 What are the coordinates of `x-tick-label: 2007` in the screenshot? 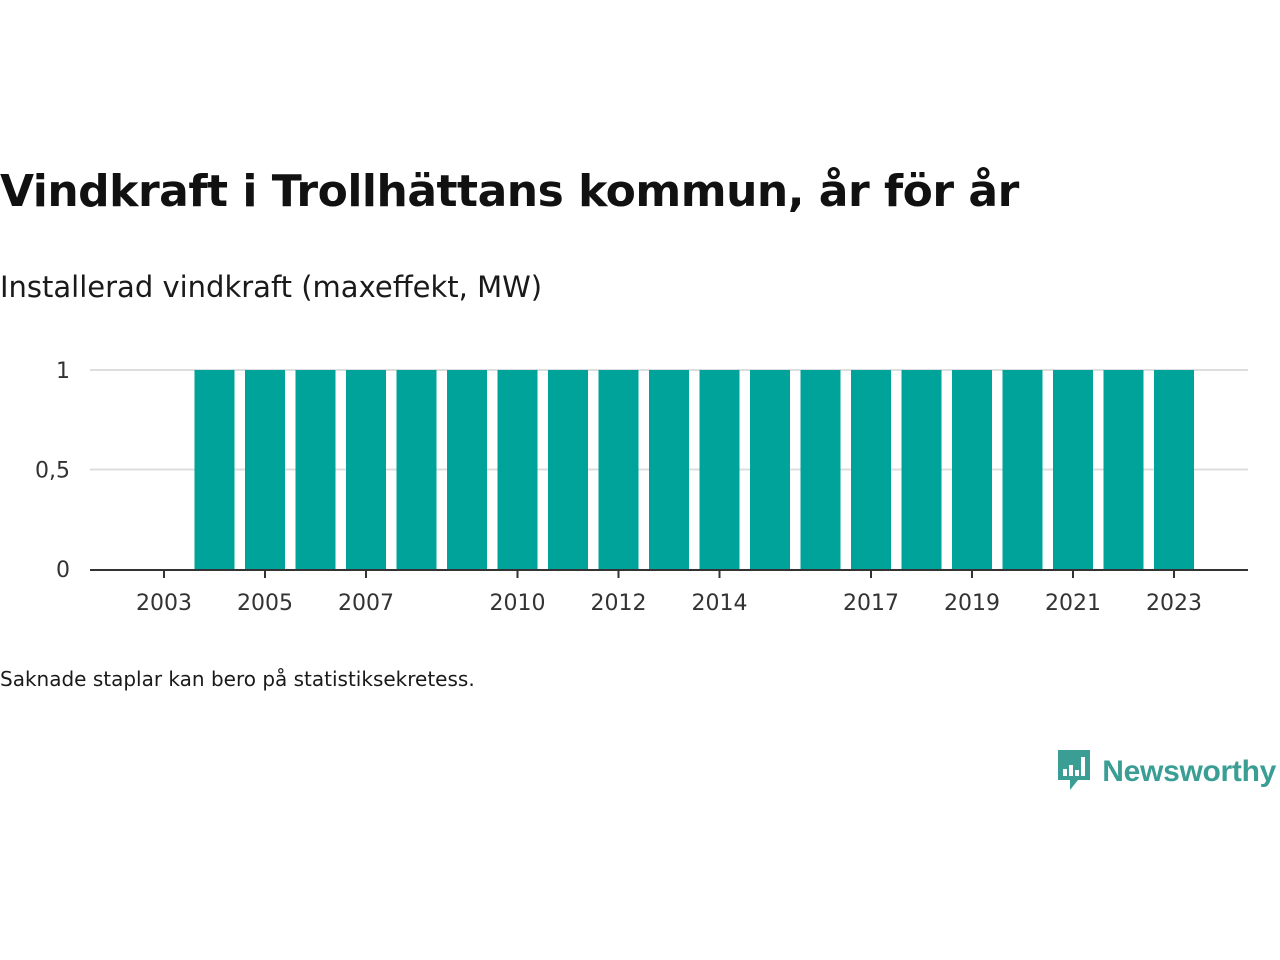 It's located at (366, 603).